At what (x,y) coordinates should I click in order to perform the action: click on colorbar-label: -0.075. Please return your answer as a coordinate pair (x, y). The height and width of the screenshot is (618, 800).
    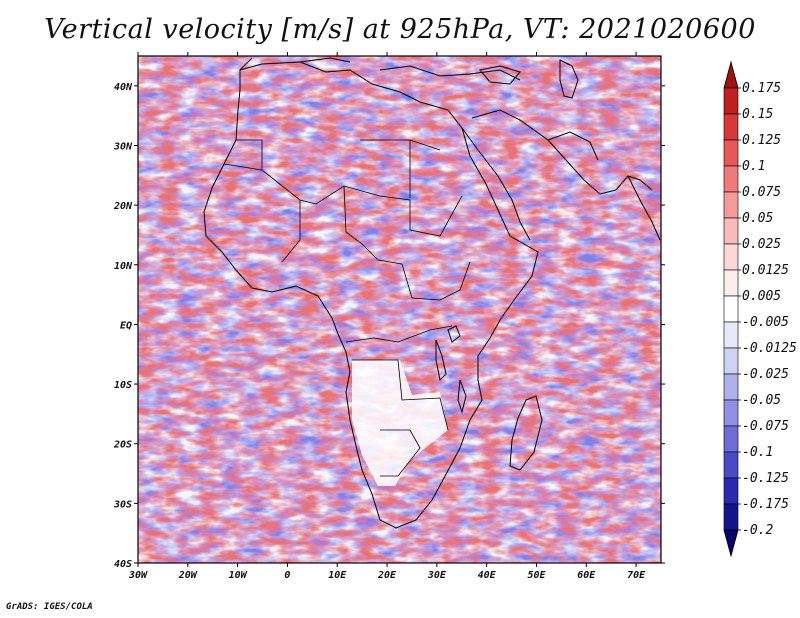
    Looking at the image, I should click on (765, 426).